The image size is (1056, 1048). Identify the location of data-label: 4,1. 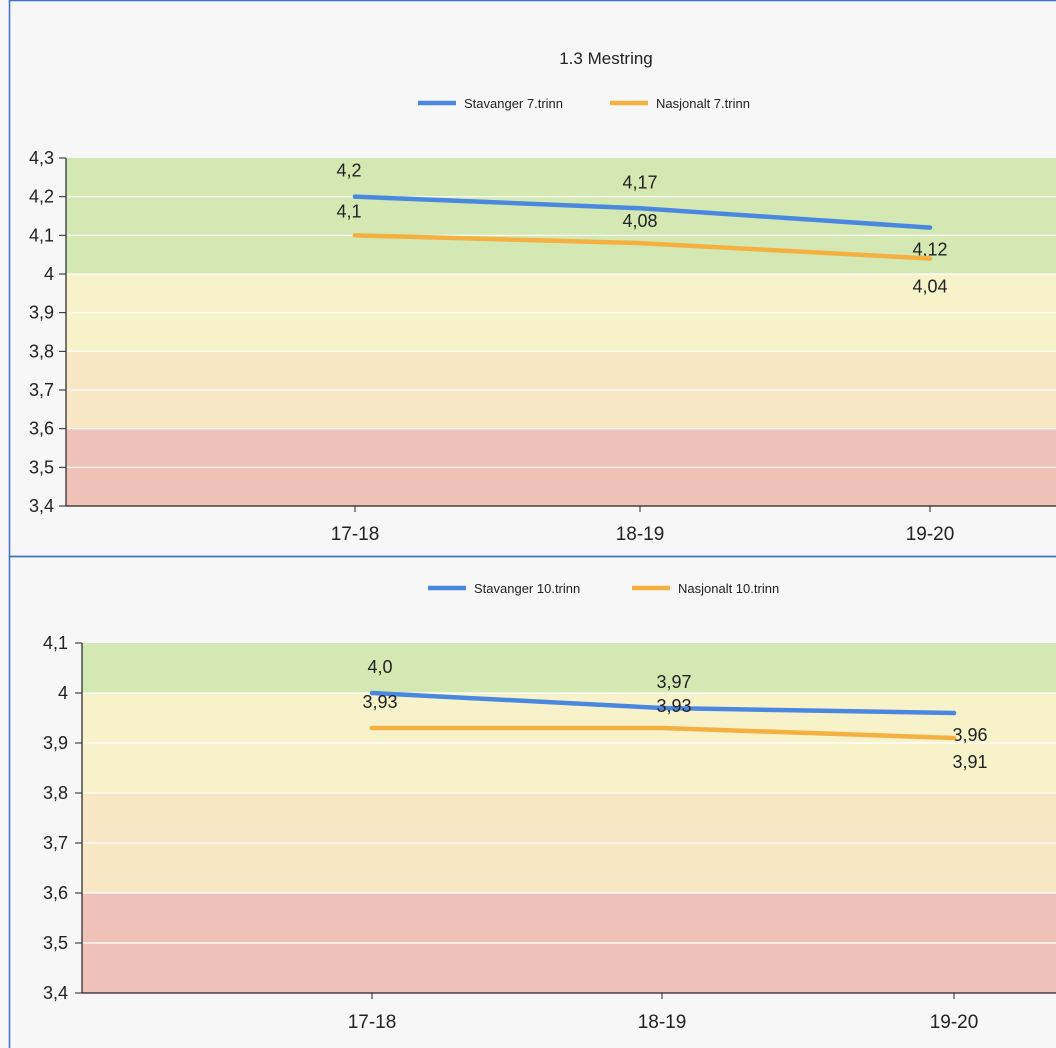
(348, 211).